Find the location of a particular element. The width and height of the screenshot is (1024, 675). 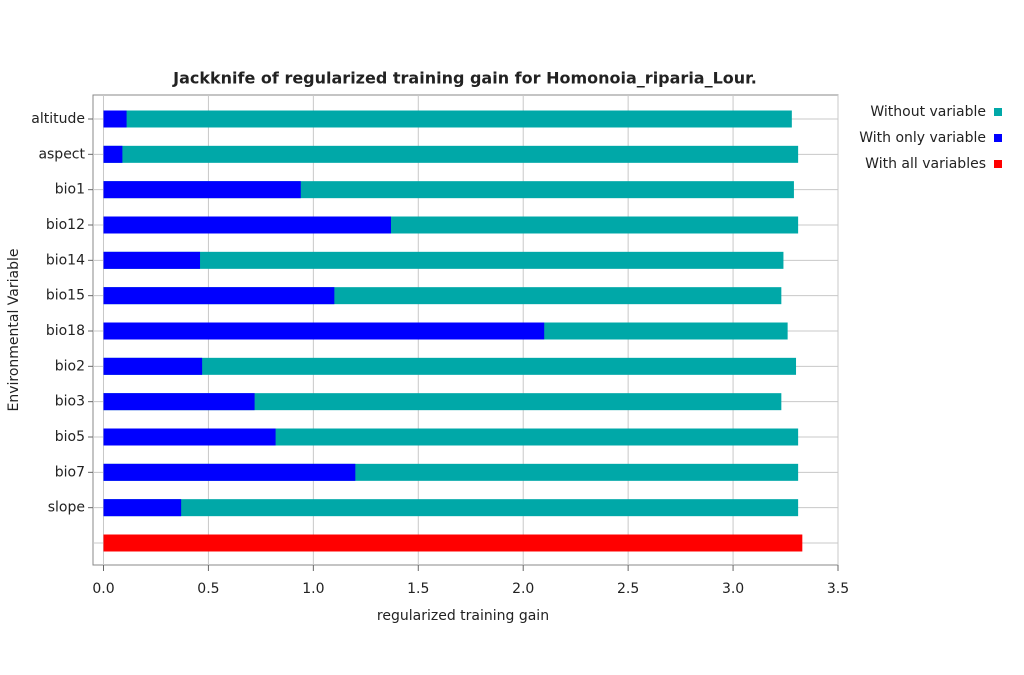

x-tick-label: 0.5 is located at coordinates (208, 589).